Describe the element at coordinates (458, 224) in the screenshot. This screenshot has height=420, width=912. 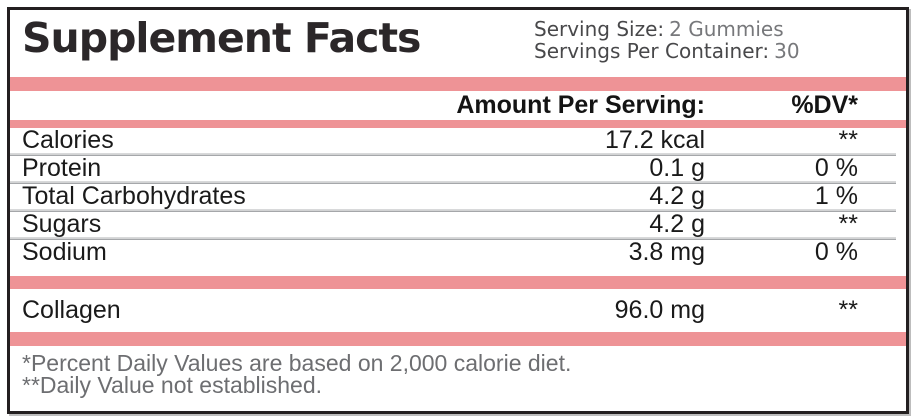
I see `nutrient-row-sugars: Sugars 4.2 g **` at that location.